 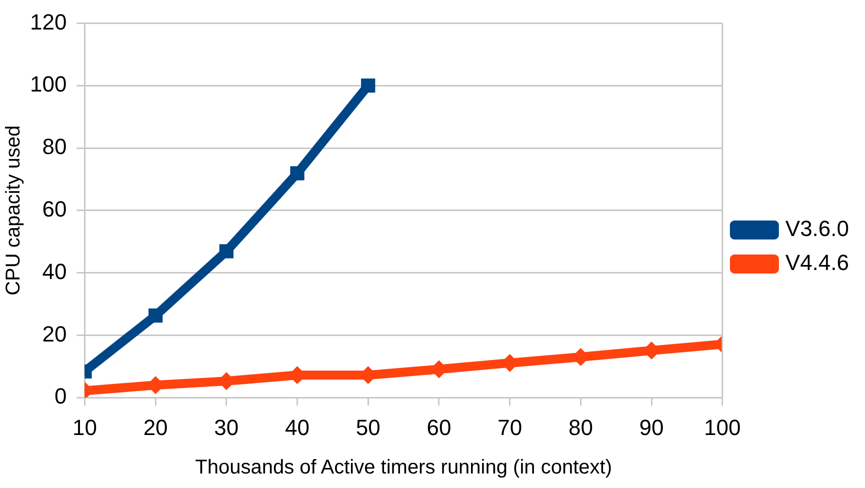 What do you see at coordinates (817, 263) in the screenshot?
I see `legend-label: V4.4.6` at bounding box center [817, 263].